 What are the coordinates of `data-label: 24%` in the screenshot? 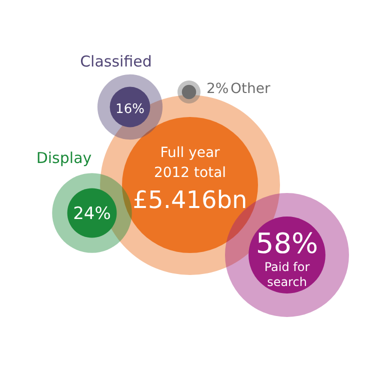 It's located at (92, 214).